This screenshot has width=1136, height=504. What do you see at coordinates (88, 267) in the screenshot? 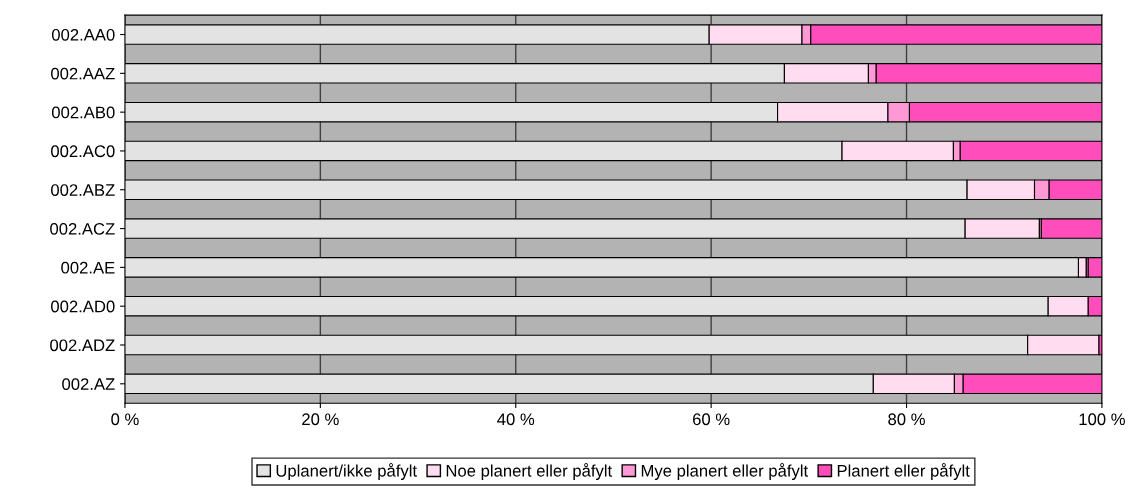
I see `y-tick-label: 002.AE` at bounding box center [88, 267].